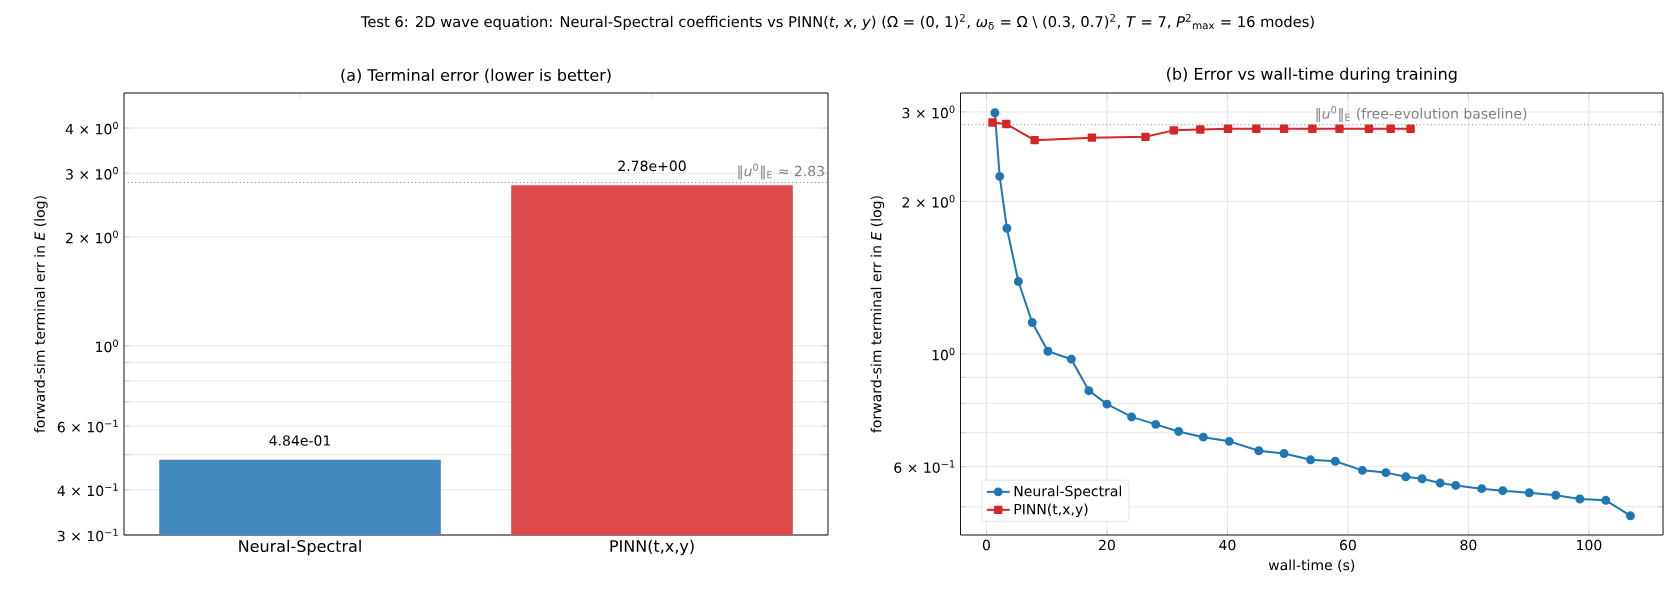  What do you see at coordinates (1312, 75) in the screenshot?
I see `chart-title: (b) Error vs wall-time during training` at bounding box center [1312, 75].